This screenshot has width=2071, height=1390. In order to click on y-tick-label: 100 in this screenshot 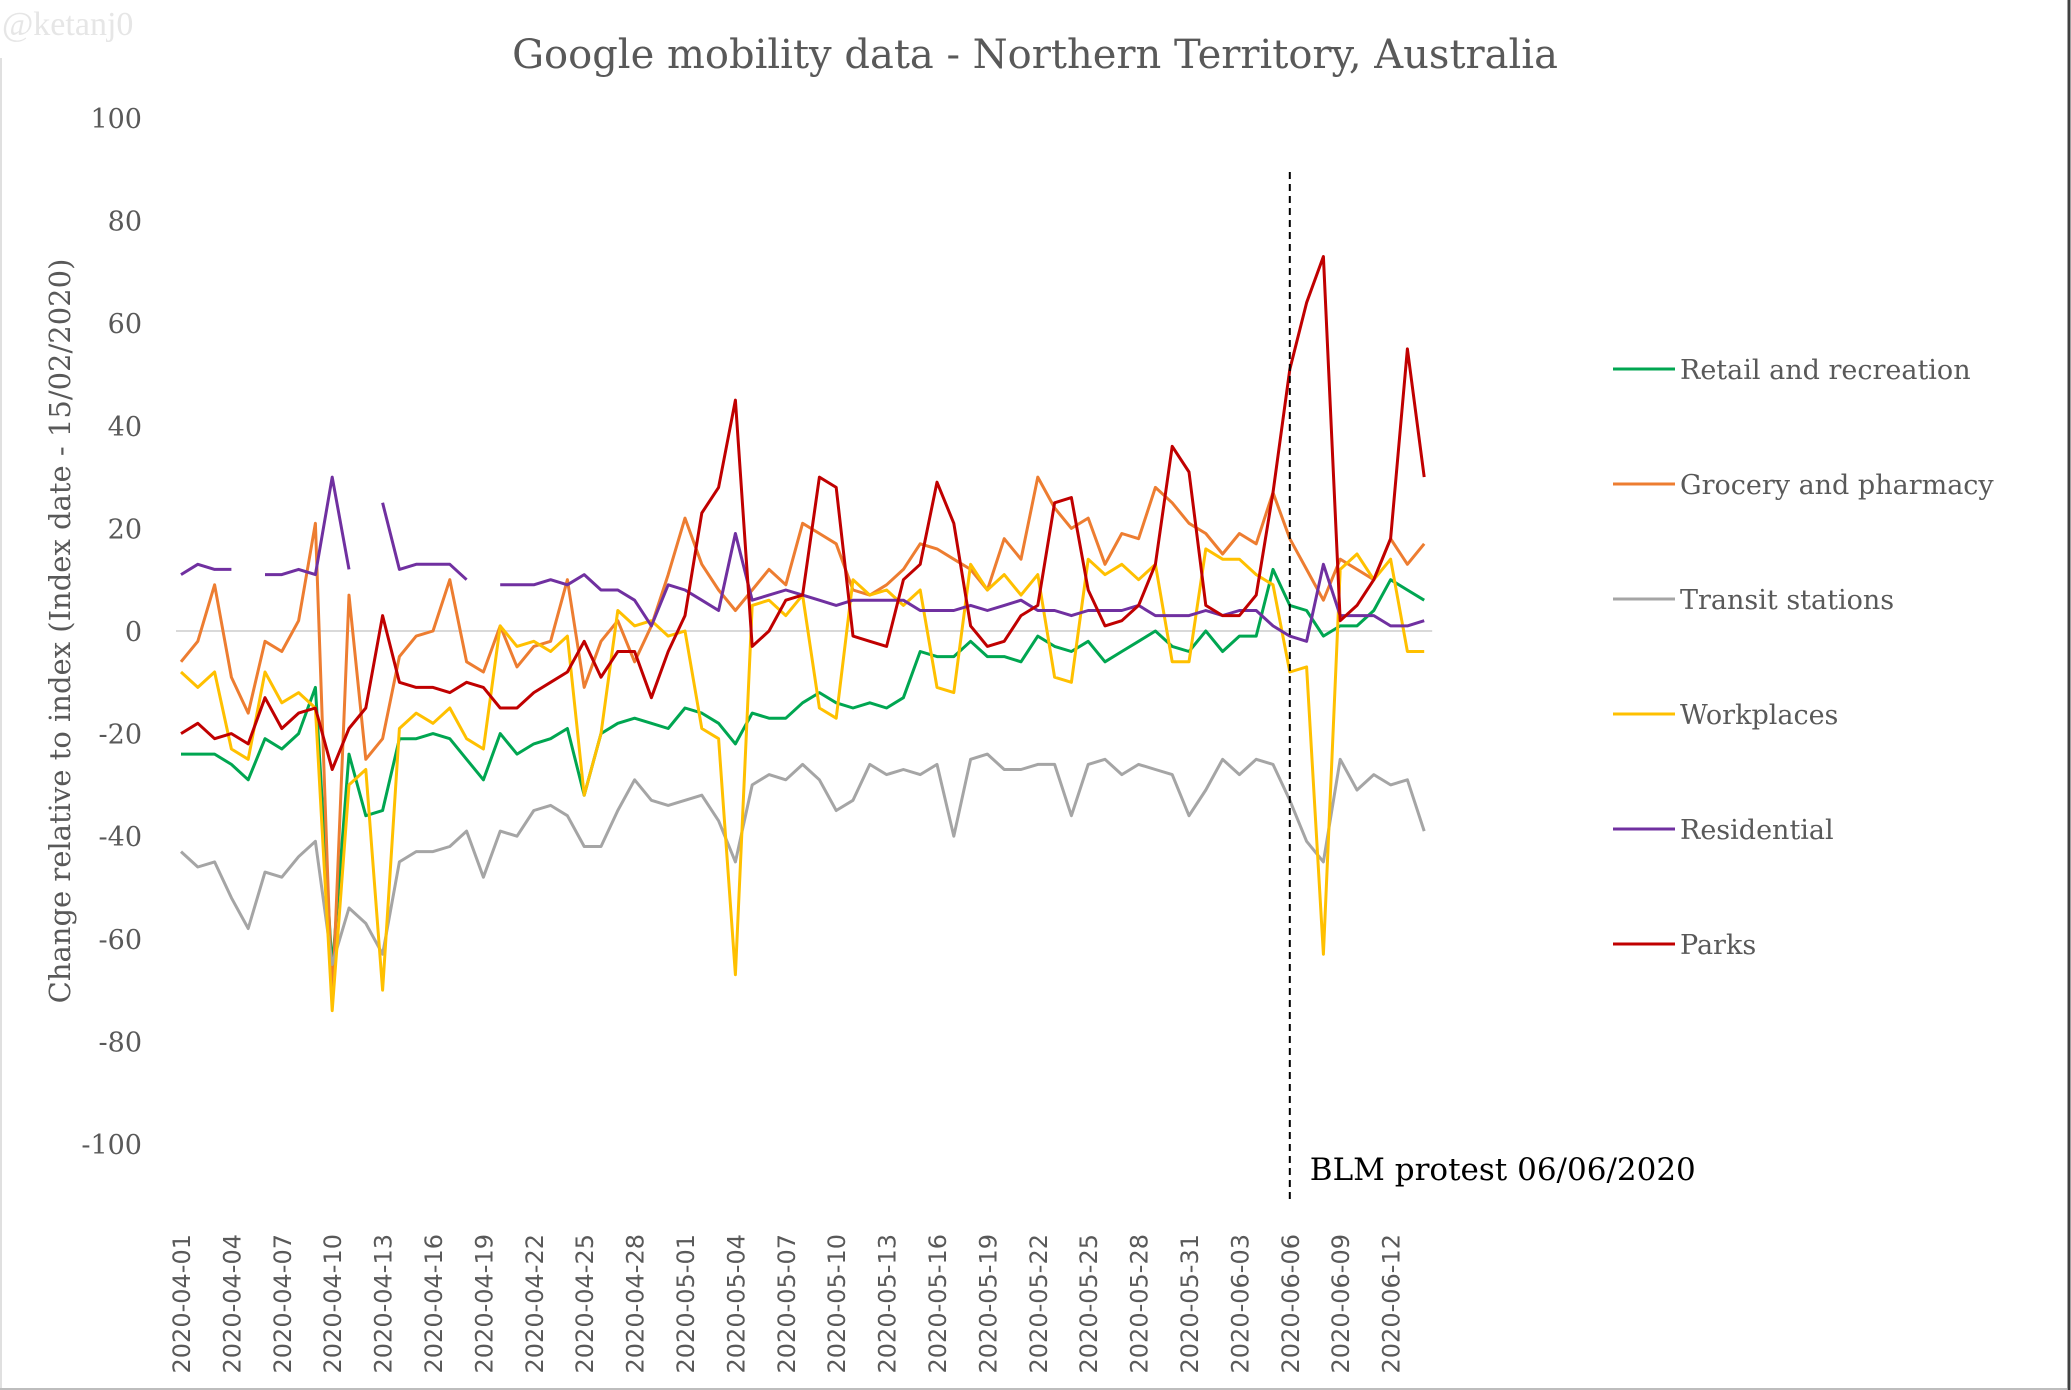, I will do `click(116, 119)`.